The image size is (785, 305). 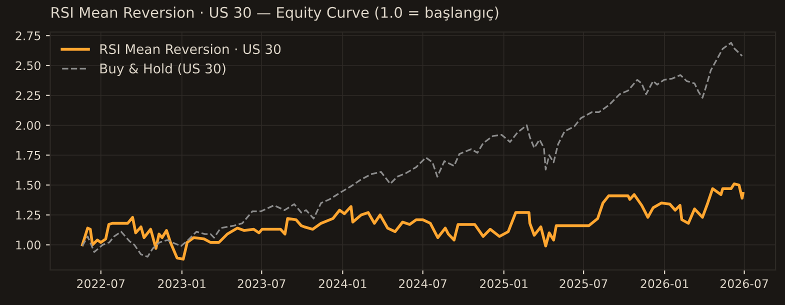 What do you see at coordinates (342, 283) in the screenshot?
I see `x-tick-label: 2024-01` at bounding box center [342, 283].